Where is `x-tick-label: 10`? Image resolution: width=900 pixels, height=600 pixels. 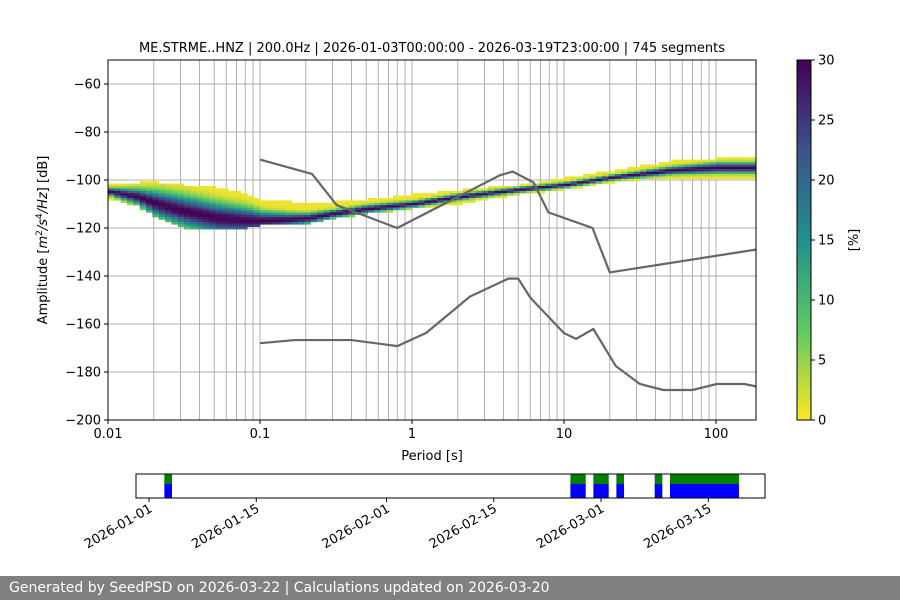
x-tick-label: 10 is located at coordinates (564, 434).